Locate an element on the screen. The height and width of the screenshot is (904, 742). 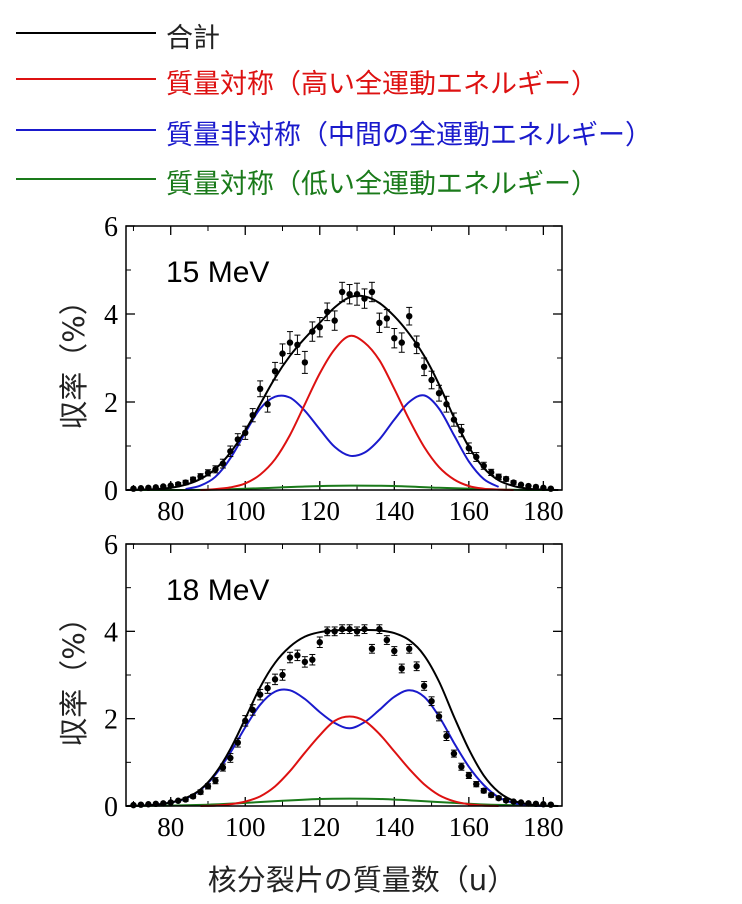
x-tick-label: 160 is located at coordinates (469, 827).